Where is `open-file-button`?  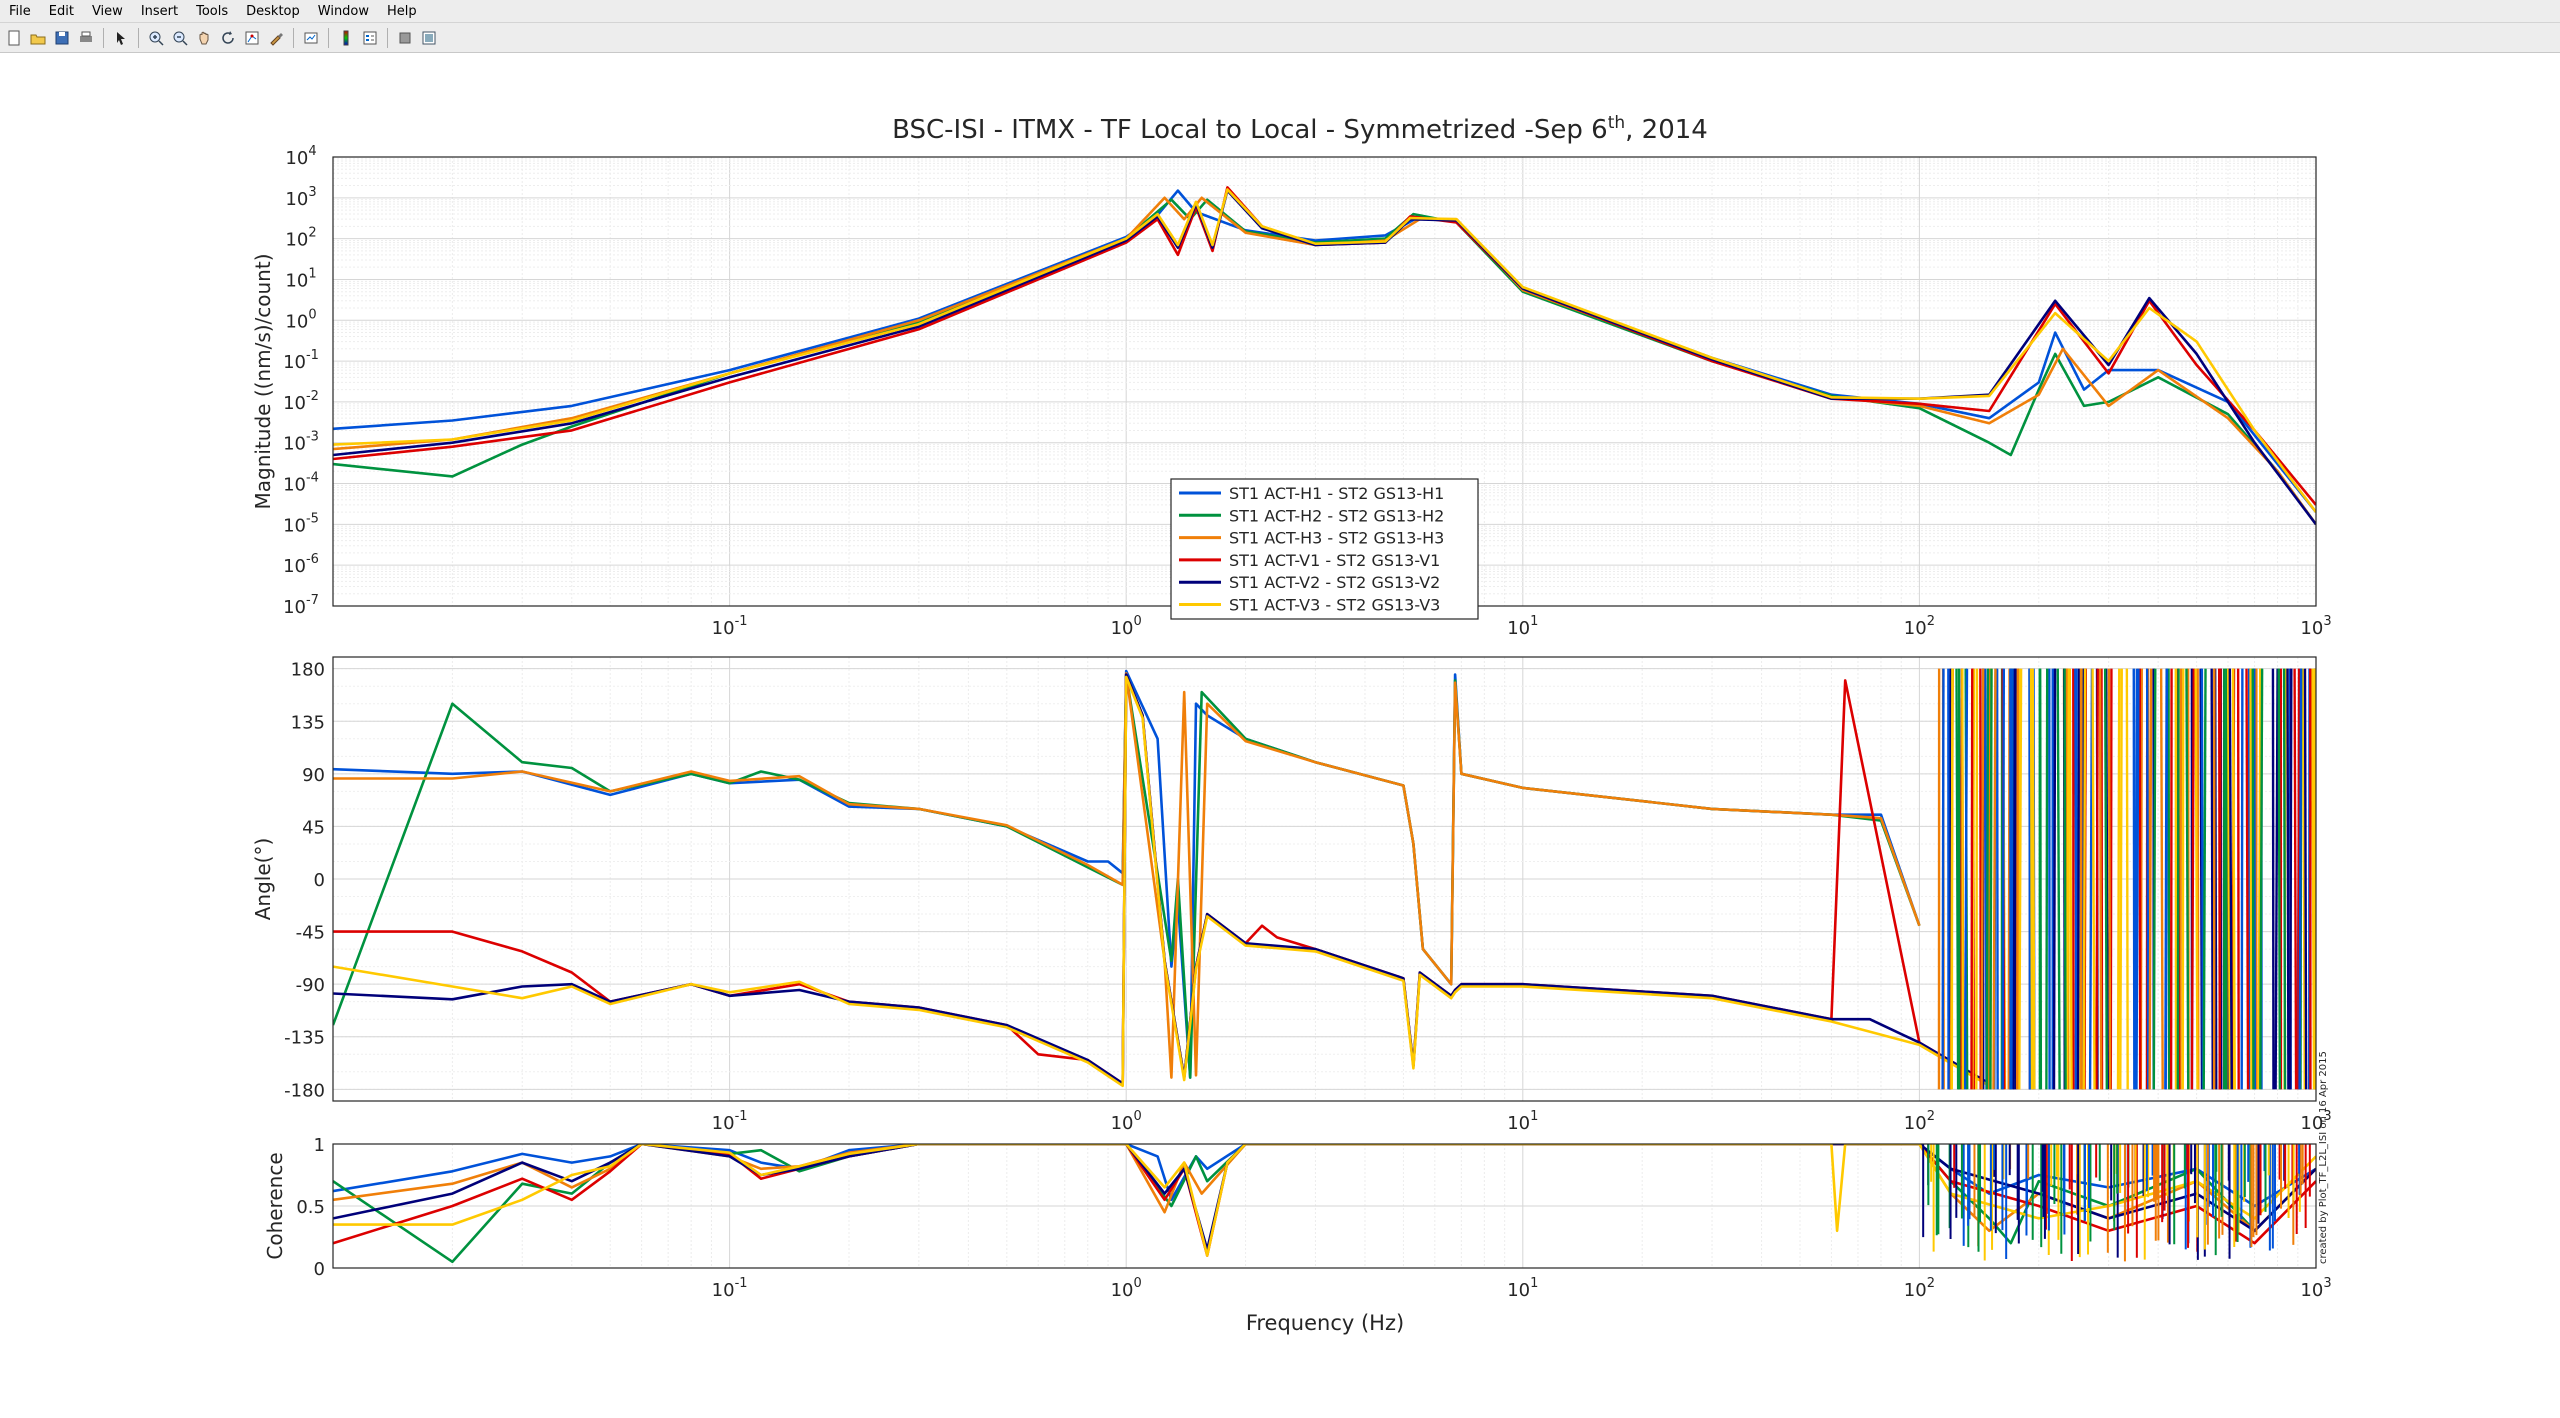
open-file-button is located at coordinates (38, 38).